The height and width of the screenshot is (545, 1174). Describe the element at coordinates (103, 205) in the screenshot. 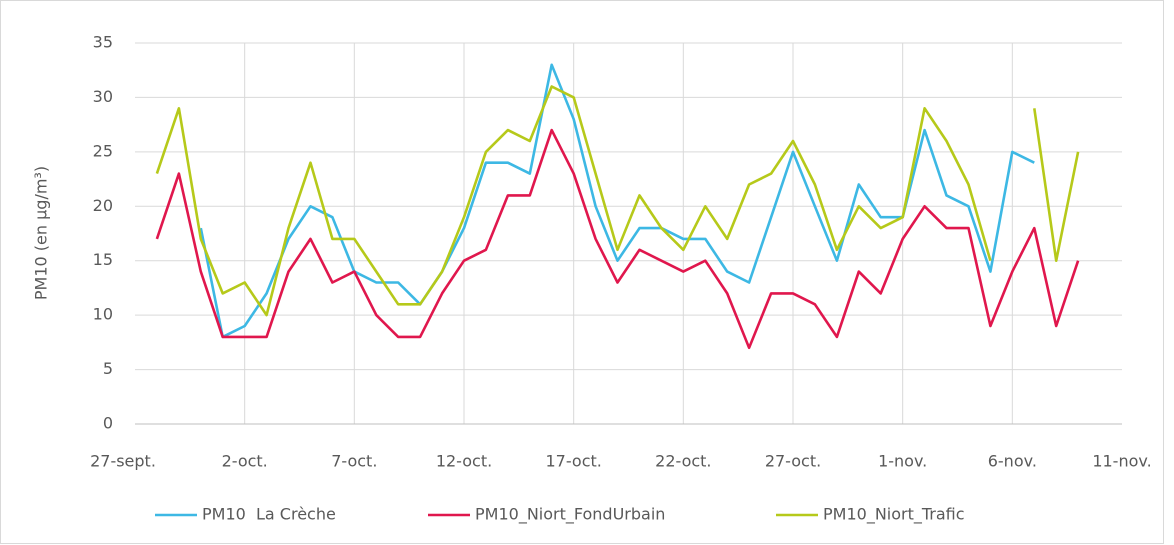

I see `y-tick-label: 20` at that location.